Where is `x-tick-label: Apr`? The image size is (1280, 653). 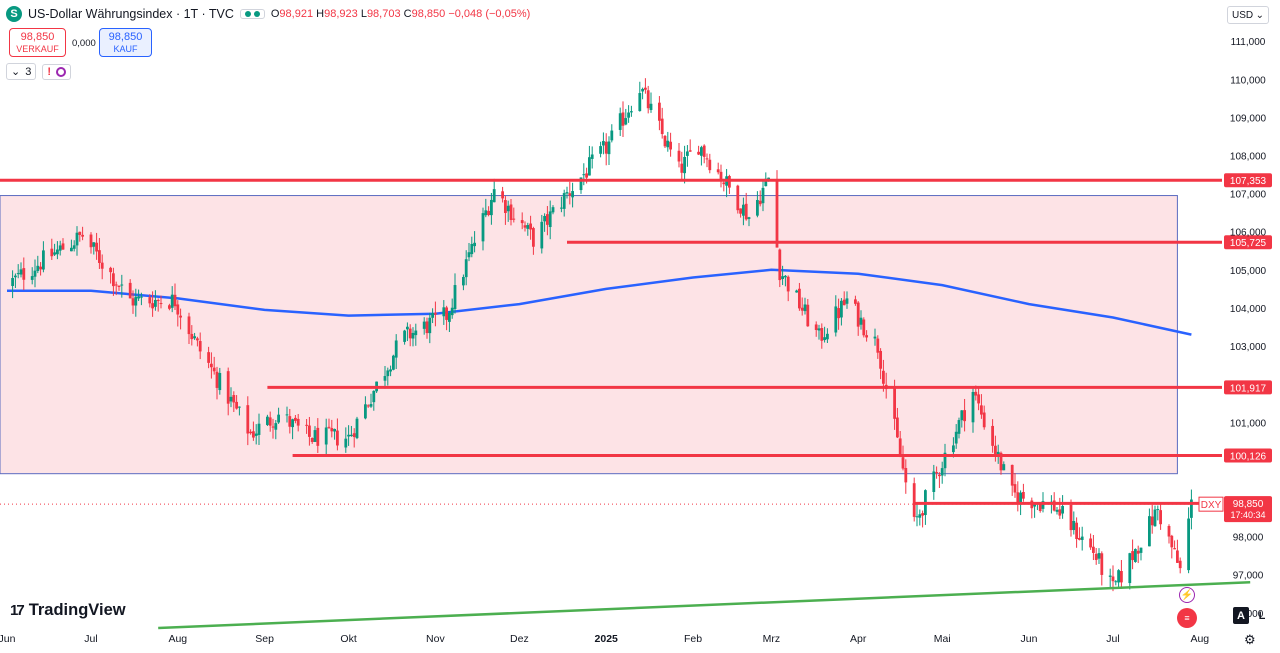
x-tick-label: Apr is located at coordinates (858, 639).